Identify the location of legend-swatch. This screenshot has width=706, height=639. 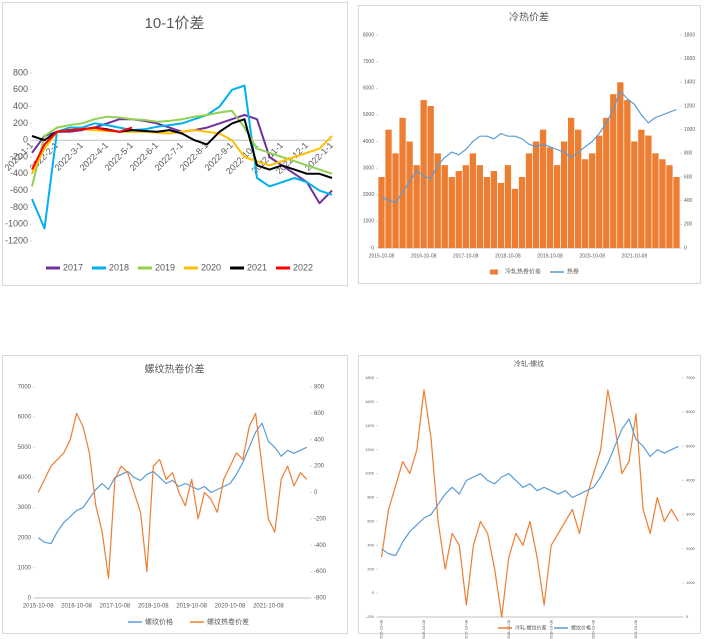
(494, 272).